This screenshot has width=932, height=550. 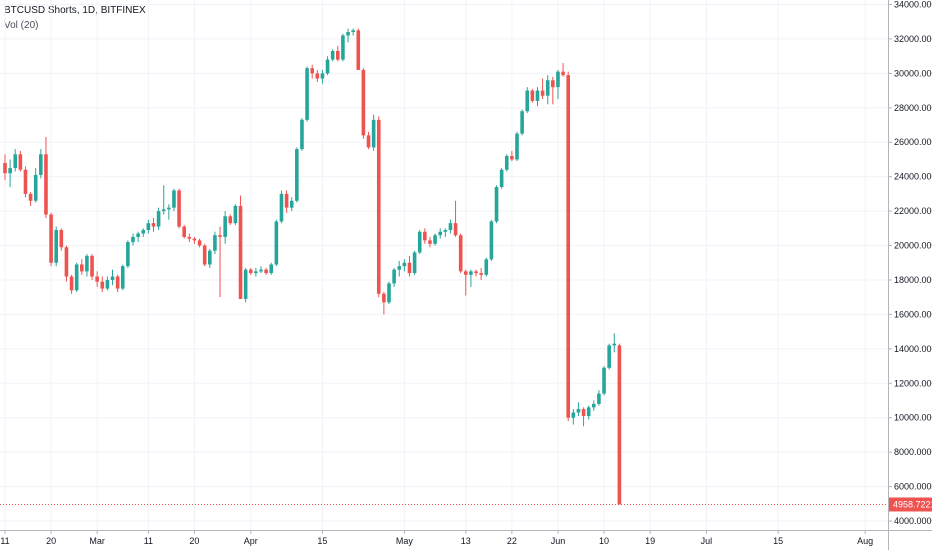 I want to click on y-tick-label: 12000.0000, so click(x=913, y=383).